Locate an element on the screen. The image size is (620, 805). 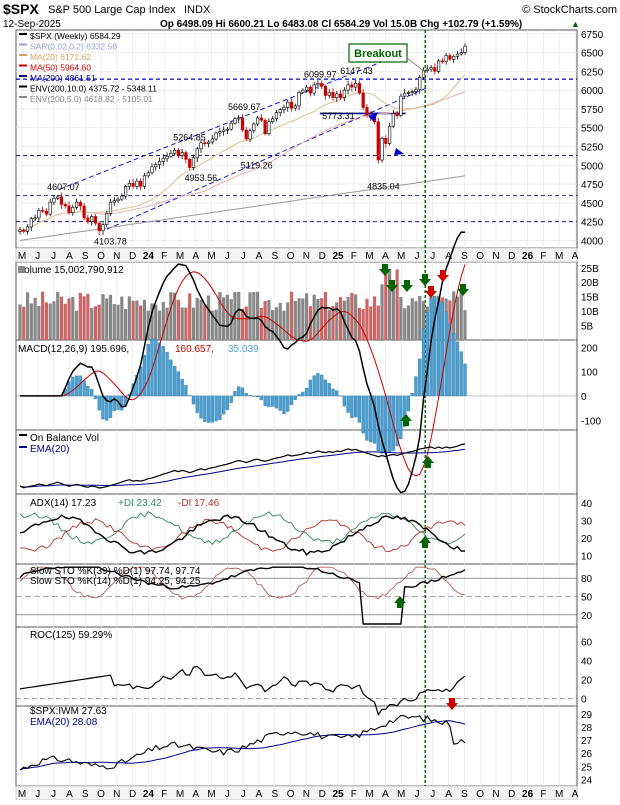
volume-legend-swatch is located at coordinates (21, 269).